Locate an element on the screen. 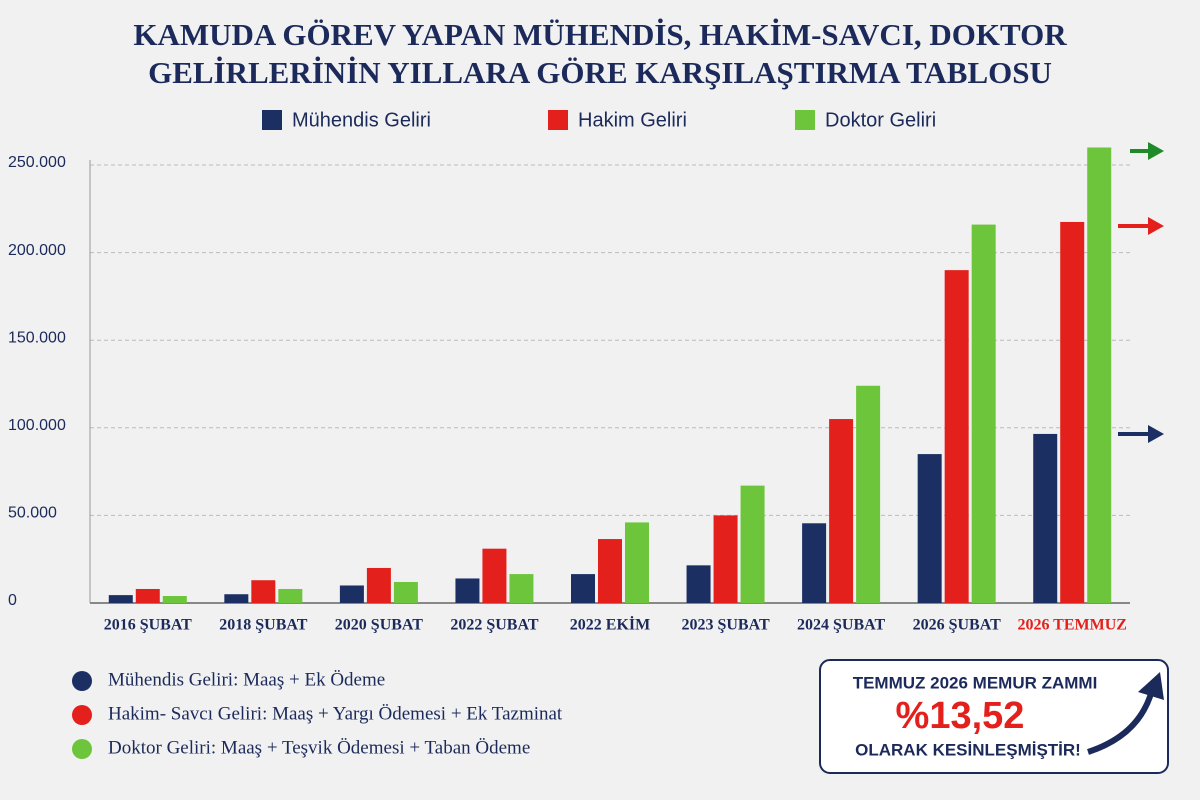 This screenshot has height=800, width=1200. y-tick-label: 200.000 is located at coordinates (37, 250).